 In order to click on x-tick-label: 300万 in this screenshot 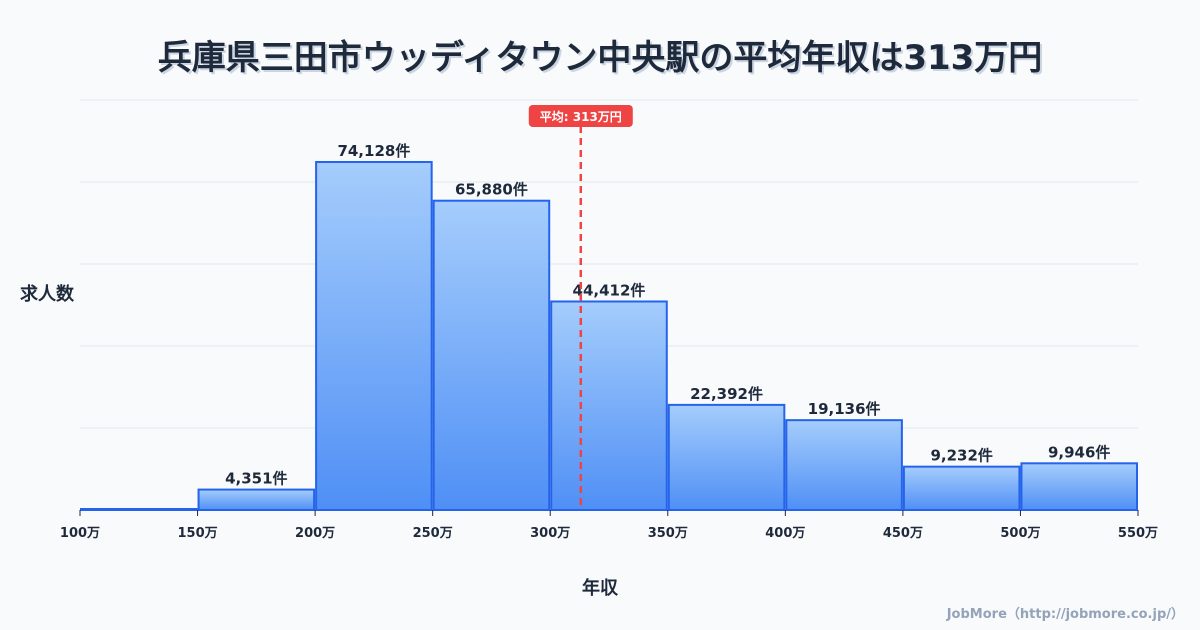, I will do `click(550, 533)`.